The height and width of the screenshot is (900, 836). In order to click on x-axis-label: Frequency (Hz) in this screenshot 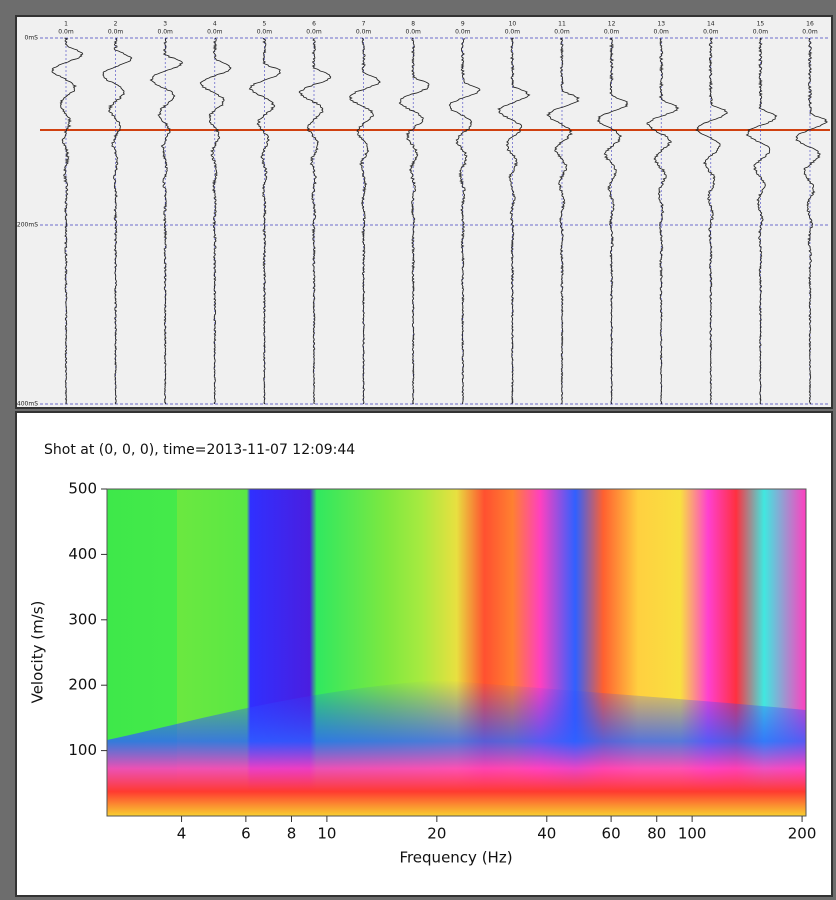, I will do `click(455, 858)`.